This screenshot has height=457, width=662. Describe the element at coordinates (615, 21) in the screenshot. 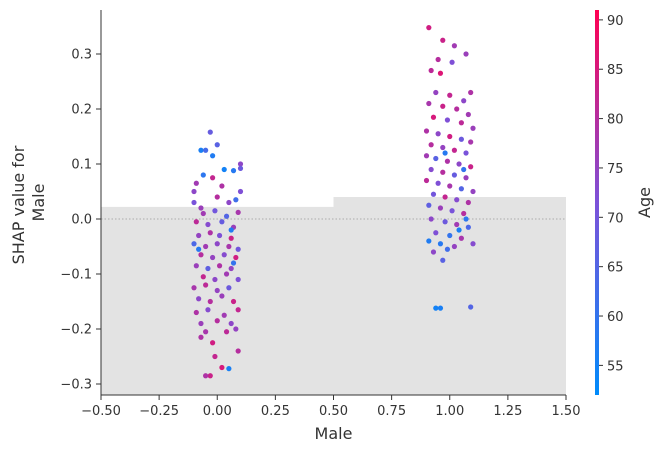

I see `colorbar-tick-label: 90` at that location.